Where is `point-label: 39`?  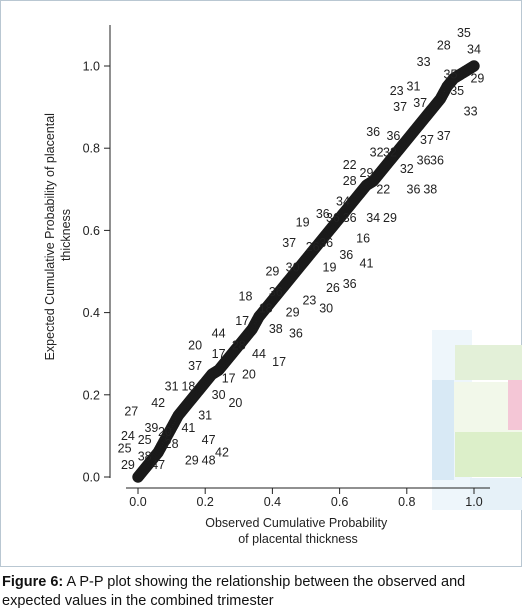
point-label: 39 is located at coordinates (151, 428).